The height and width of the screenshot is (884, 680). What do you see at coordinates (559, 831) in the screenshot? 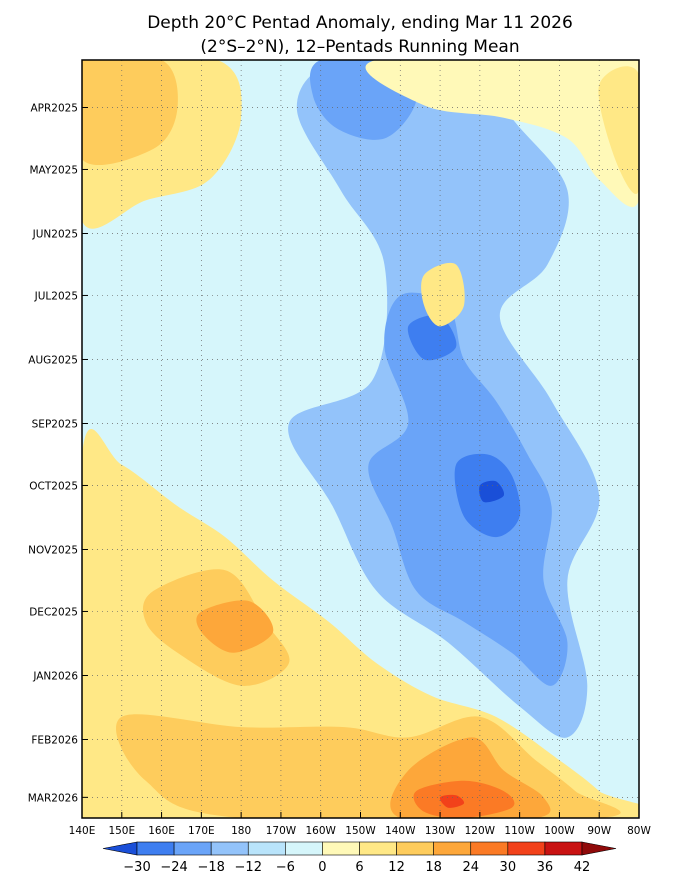
I see `x-tick-label: 100W` at bounding box center [559, 831].